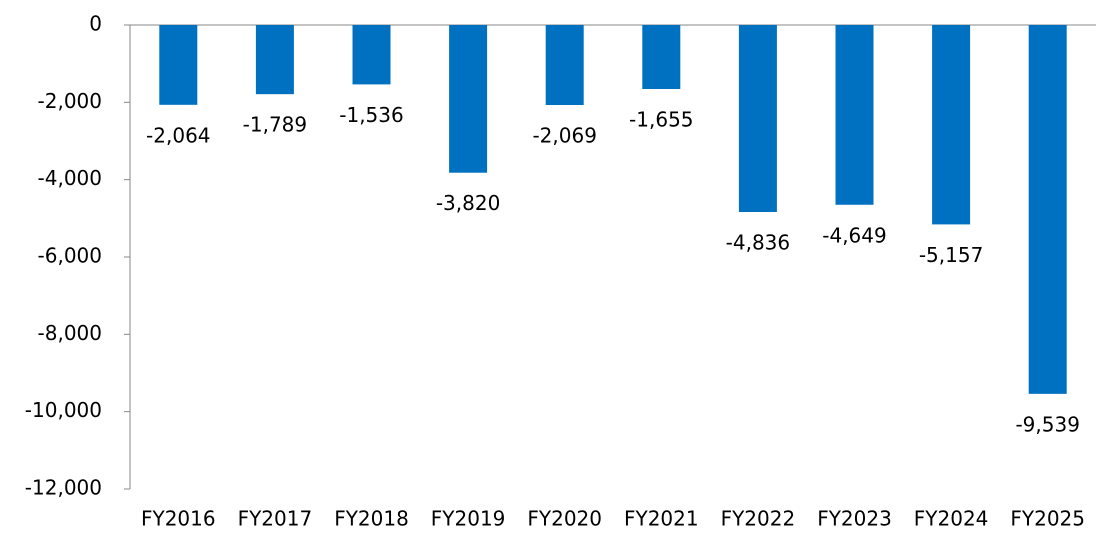 Image resolution: width=1096 pixels, height=535 pixels. What do you see at coordinates (63, 410) in the screenshot?
I see `y-tick-label: -10,000` at bounding box center [63, 410].